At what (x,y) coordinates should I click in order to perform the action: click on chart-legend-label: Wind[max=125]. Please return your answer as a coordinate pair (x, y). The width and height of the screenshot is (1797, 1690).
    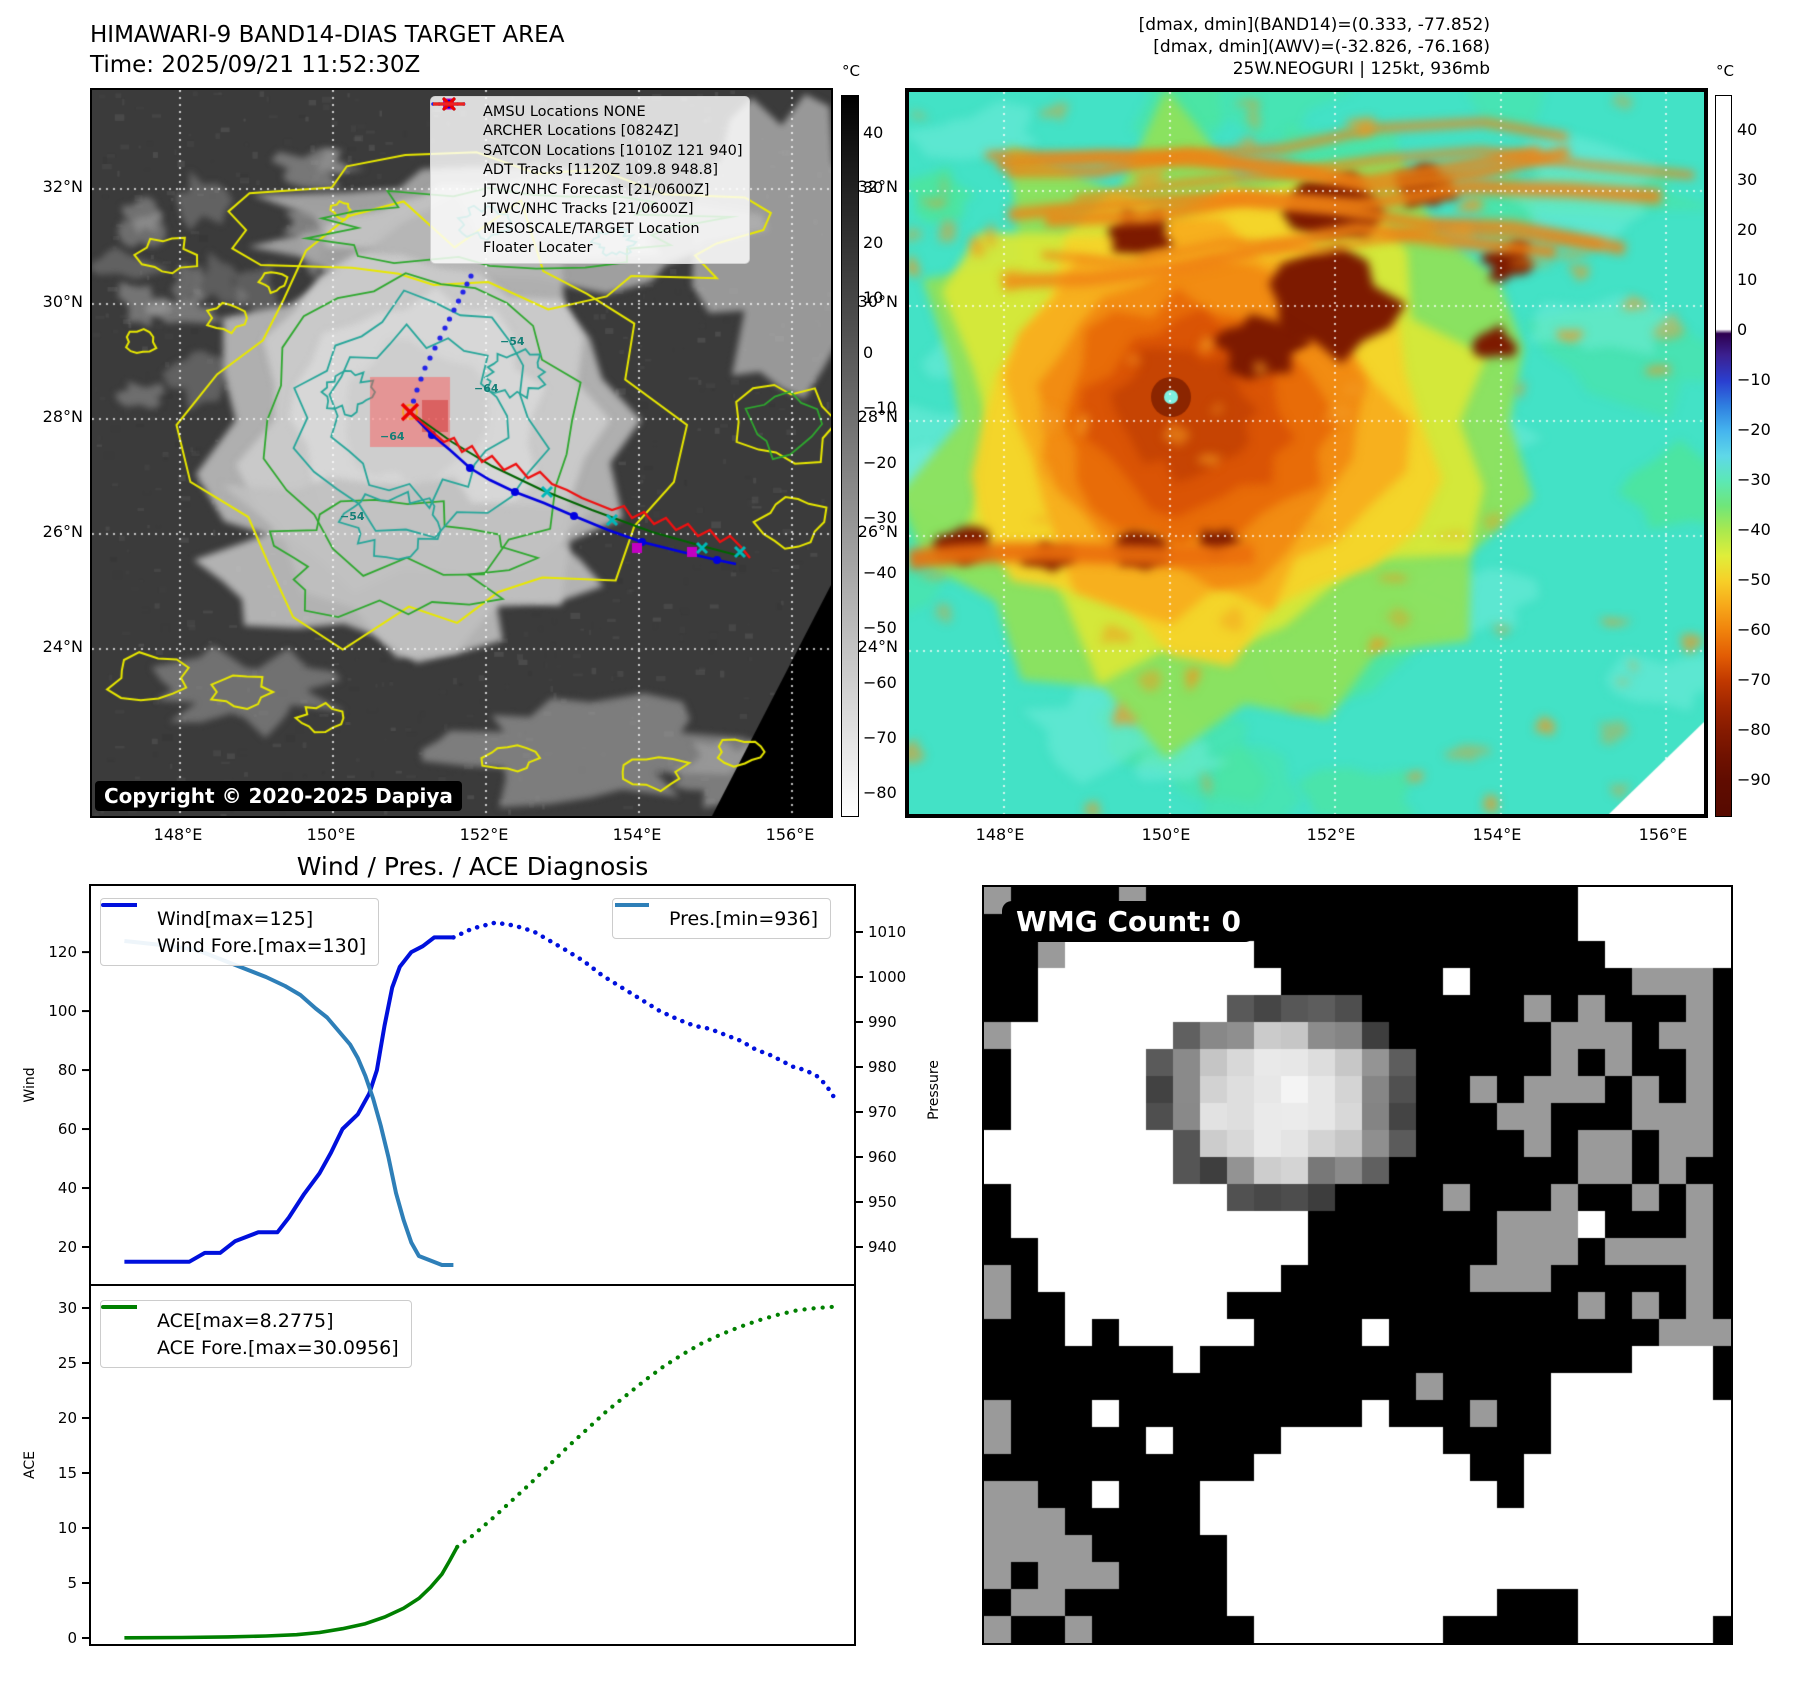
    Looking at the image, I should click on (235, 918).